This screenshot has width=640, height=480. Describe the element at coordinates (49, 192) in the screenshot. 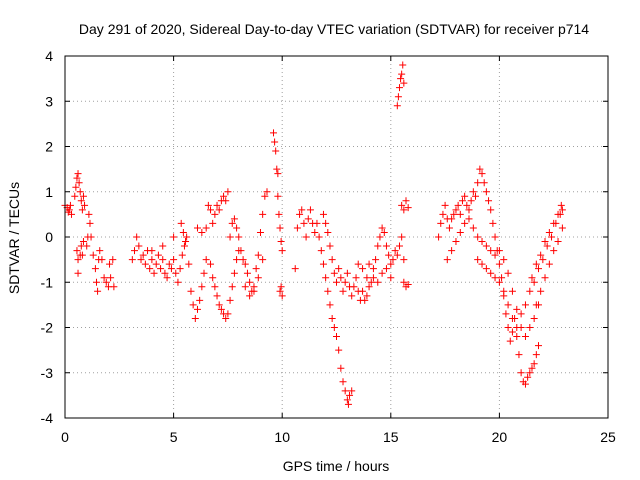

I see `y-tick-label: 1` at that location.